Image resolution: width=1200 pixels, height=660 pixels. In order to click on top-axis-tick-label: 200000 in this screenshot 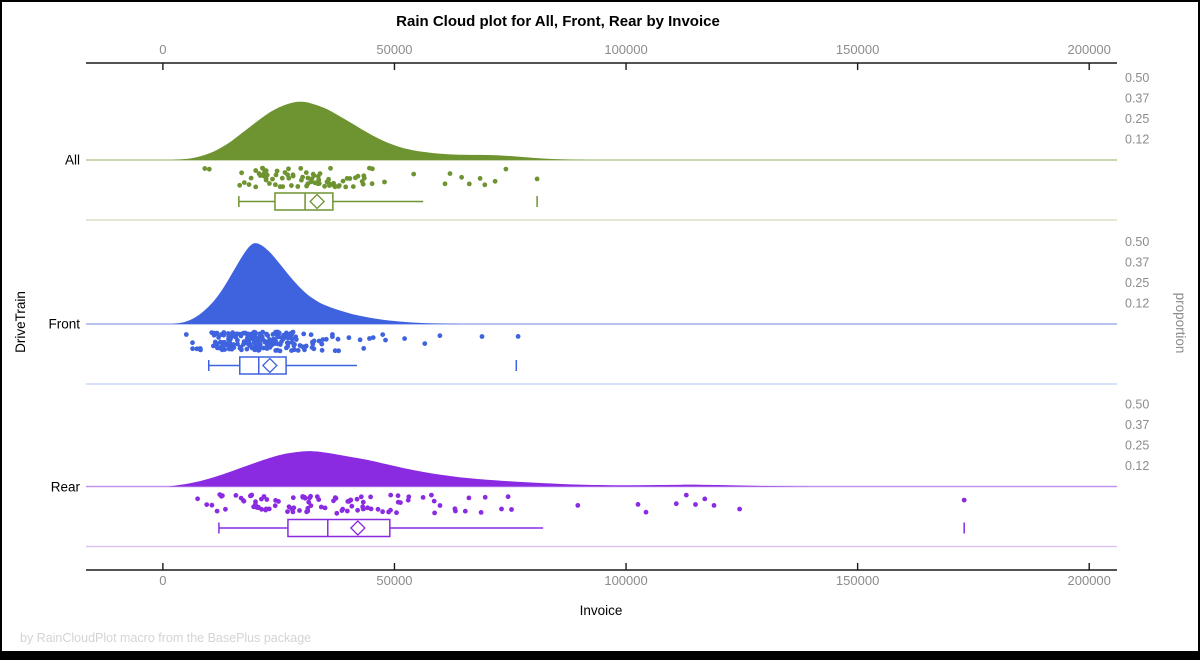, I will do `click(1089, 49)`.